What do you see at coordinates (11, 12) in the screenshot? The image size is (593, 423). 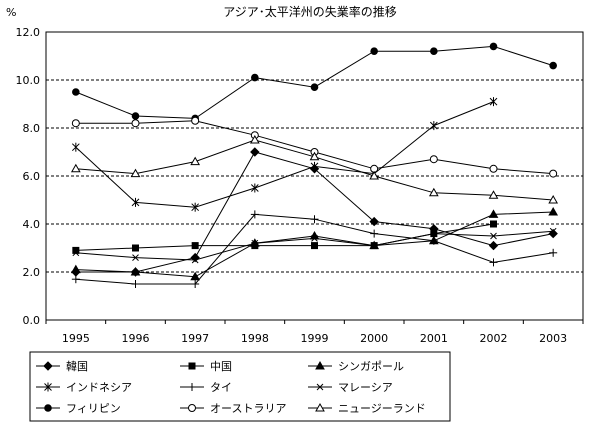 I see `y-axis-unit-label: %` at bounding box center [11, 12].